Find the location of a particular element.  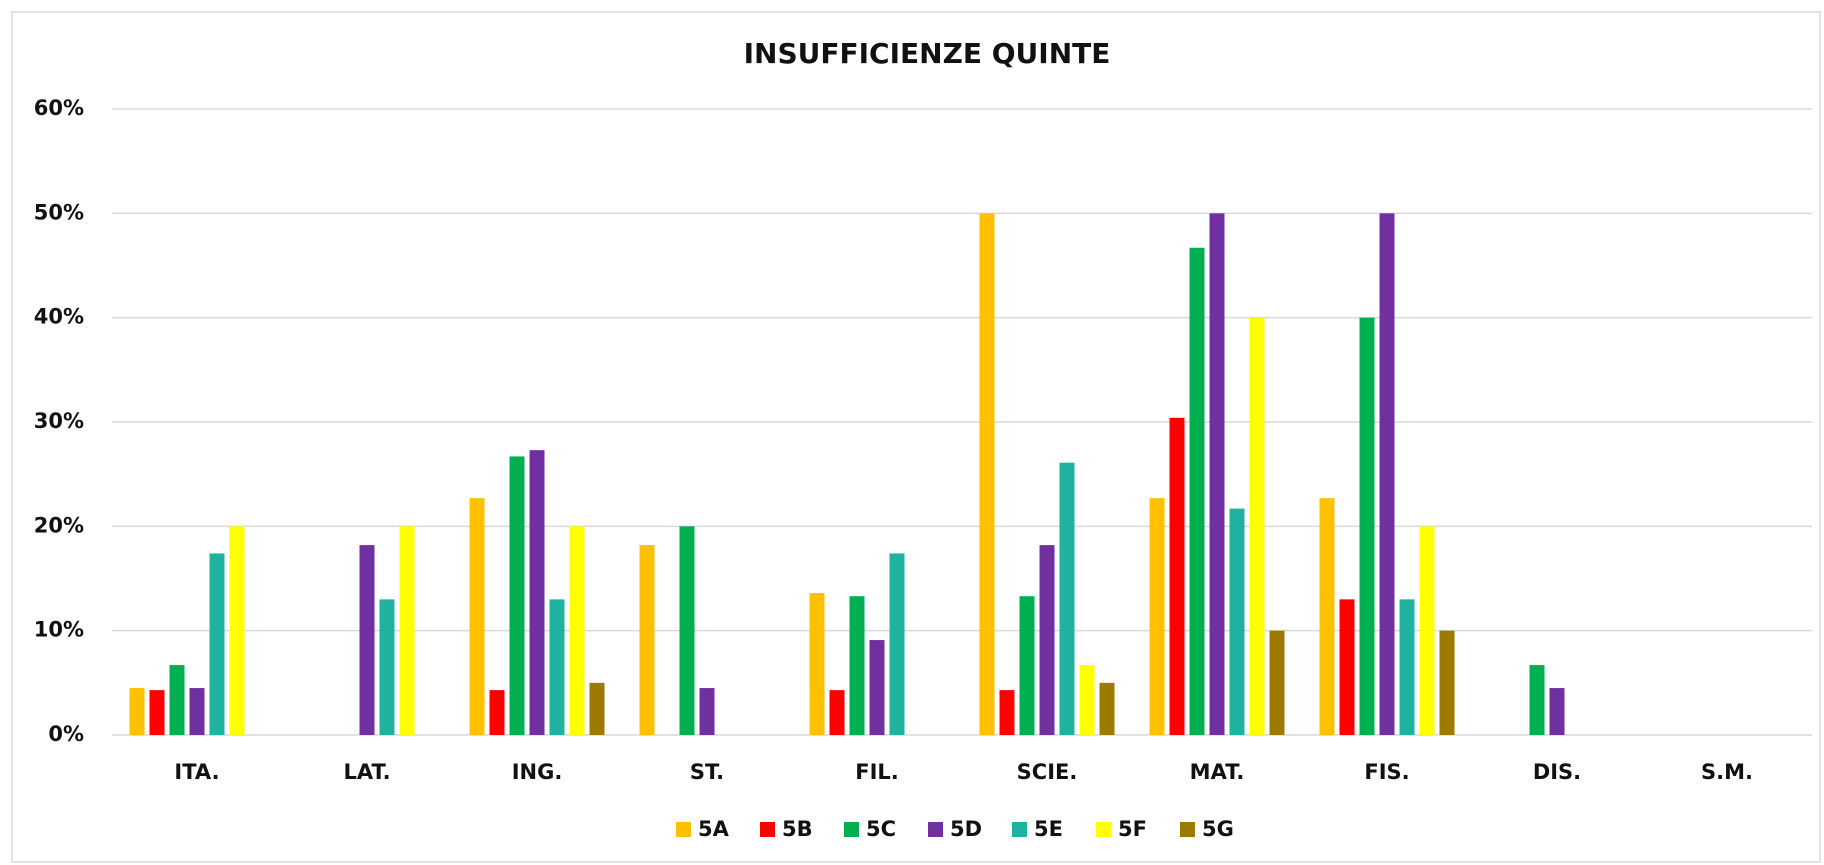

x-tick-label: LAT. is located at coordinates (366, 772).